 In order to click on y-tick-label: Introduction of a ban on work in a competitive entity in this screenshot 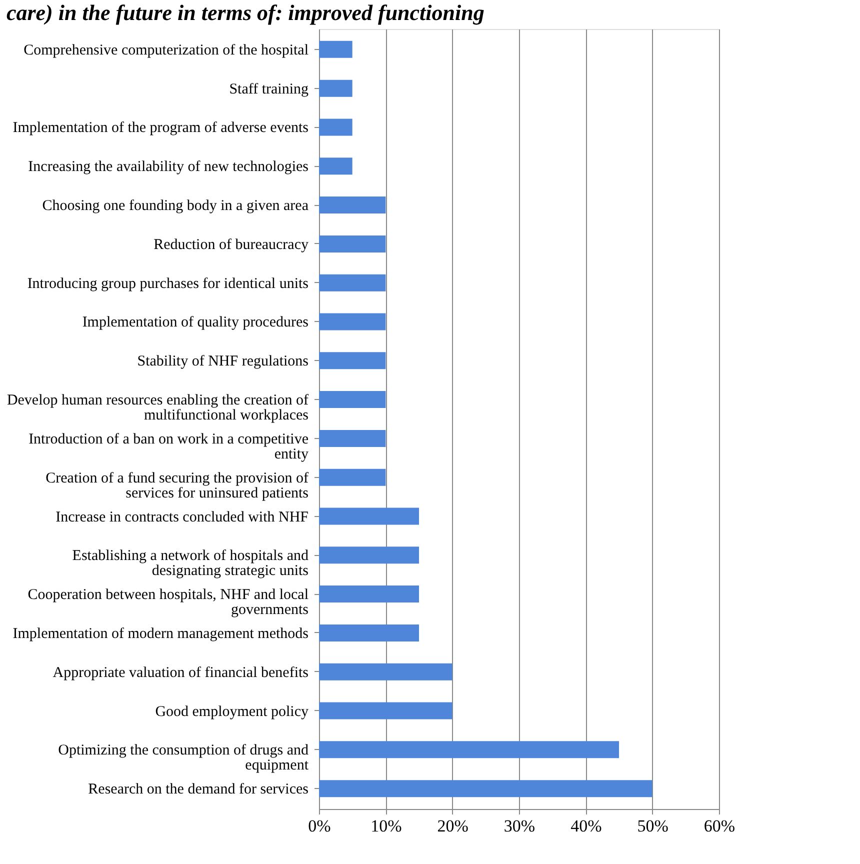, I will do `click(168, 446)`.